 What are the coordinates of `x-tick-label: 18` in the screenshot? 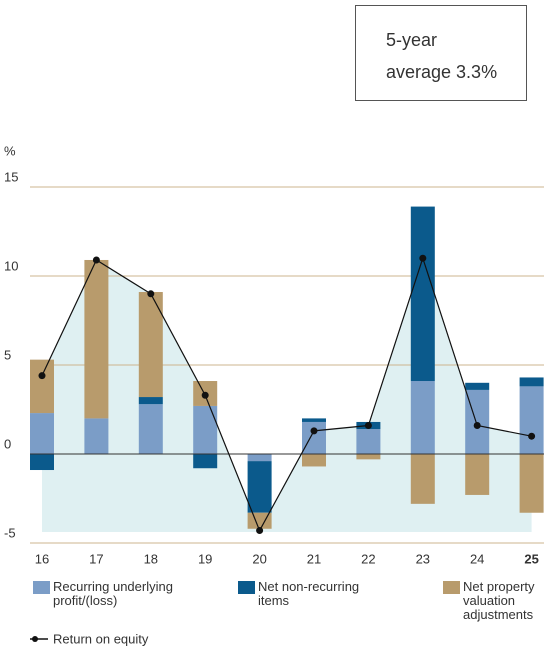 It's located at (151, 558).